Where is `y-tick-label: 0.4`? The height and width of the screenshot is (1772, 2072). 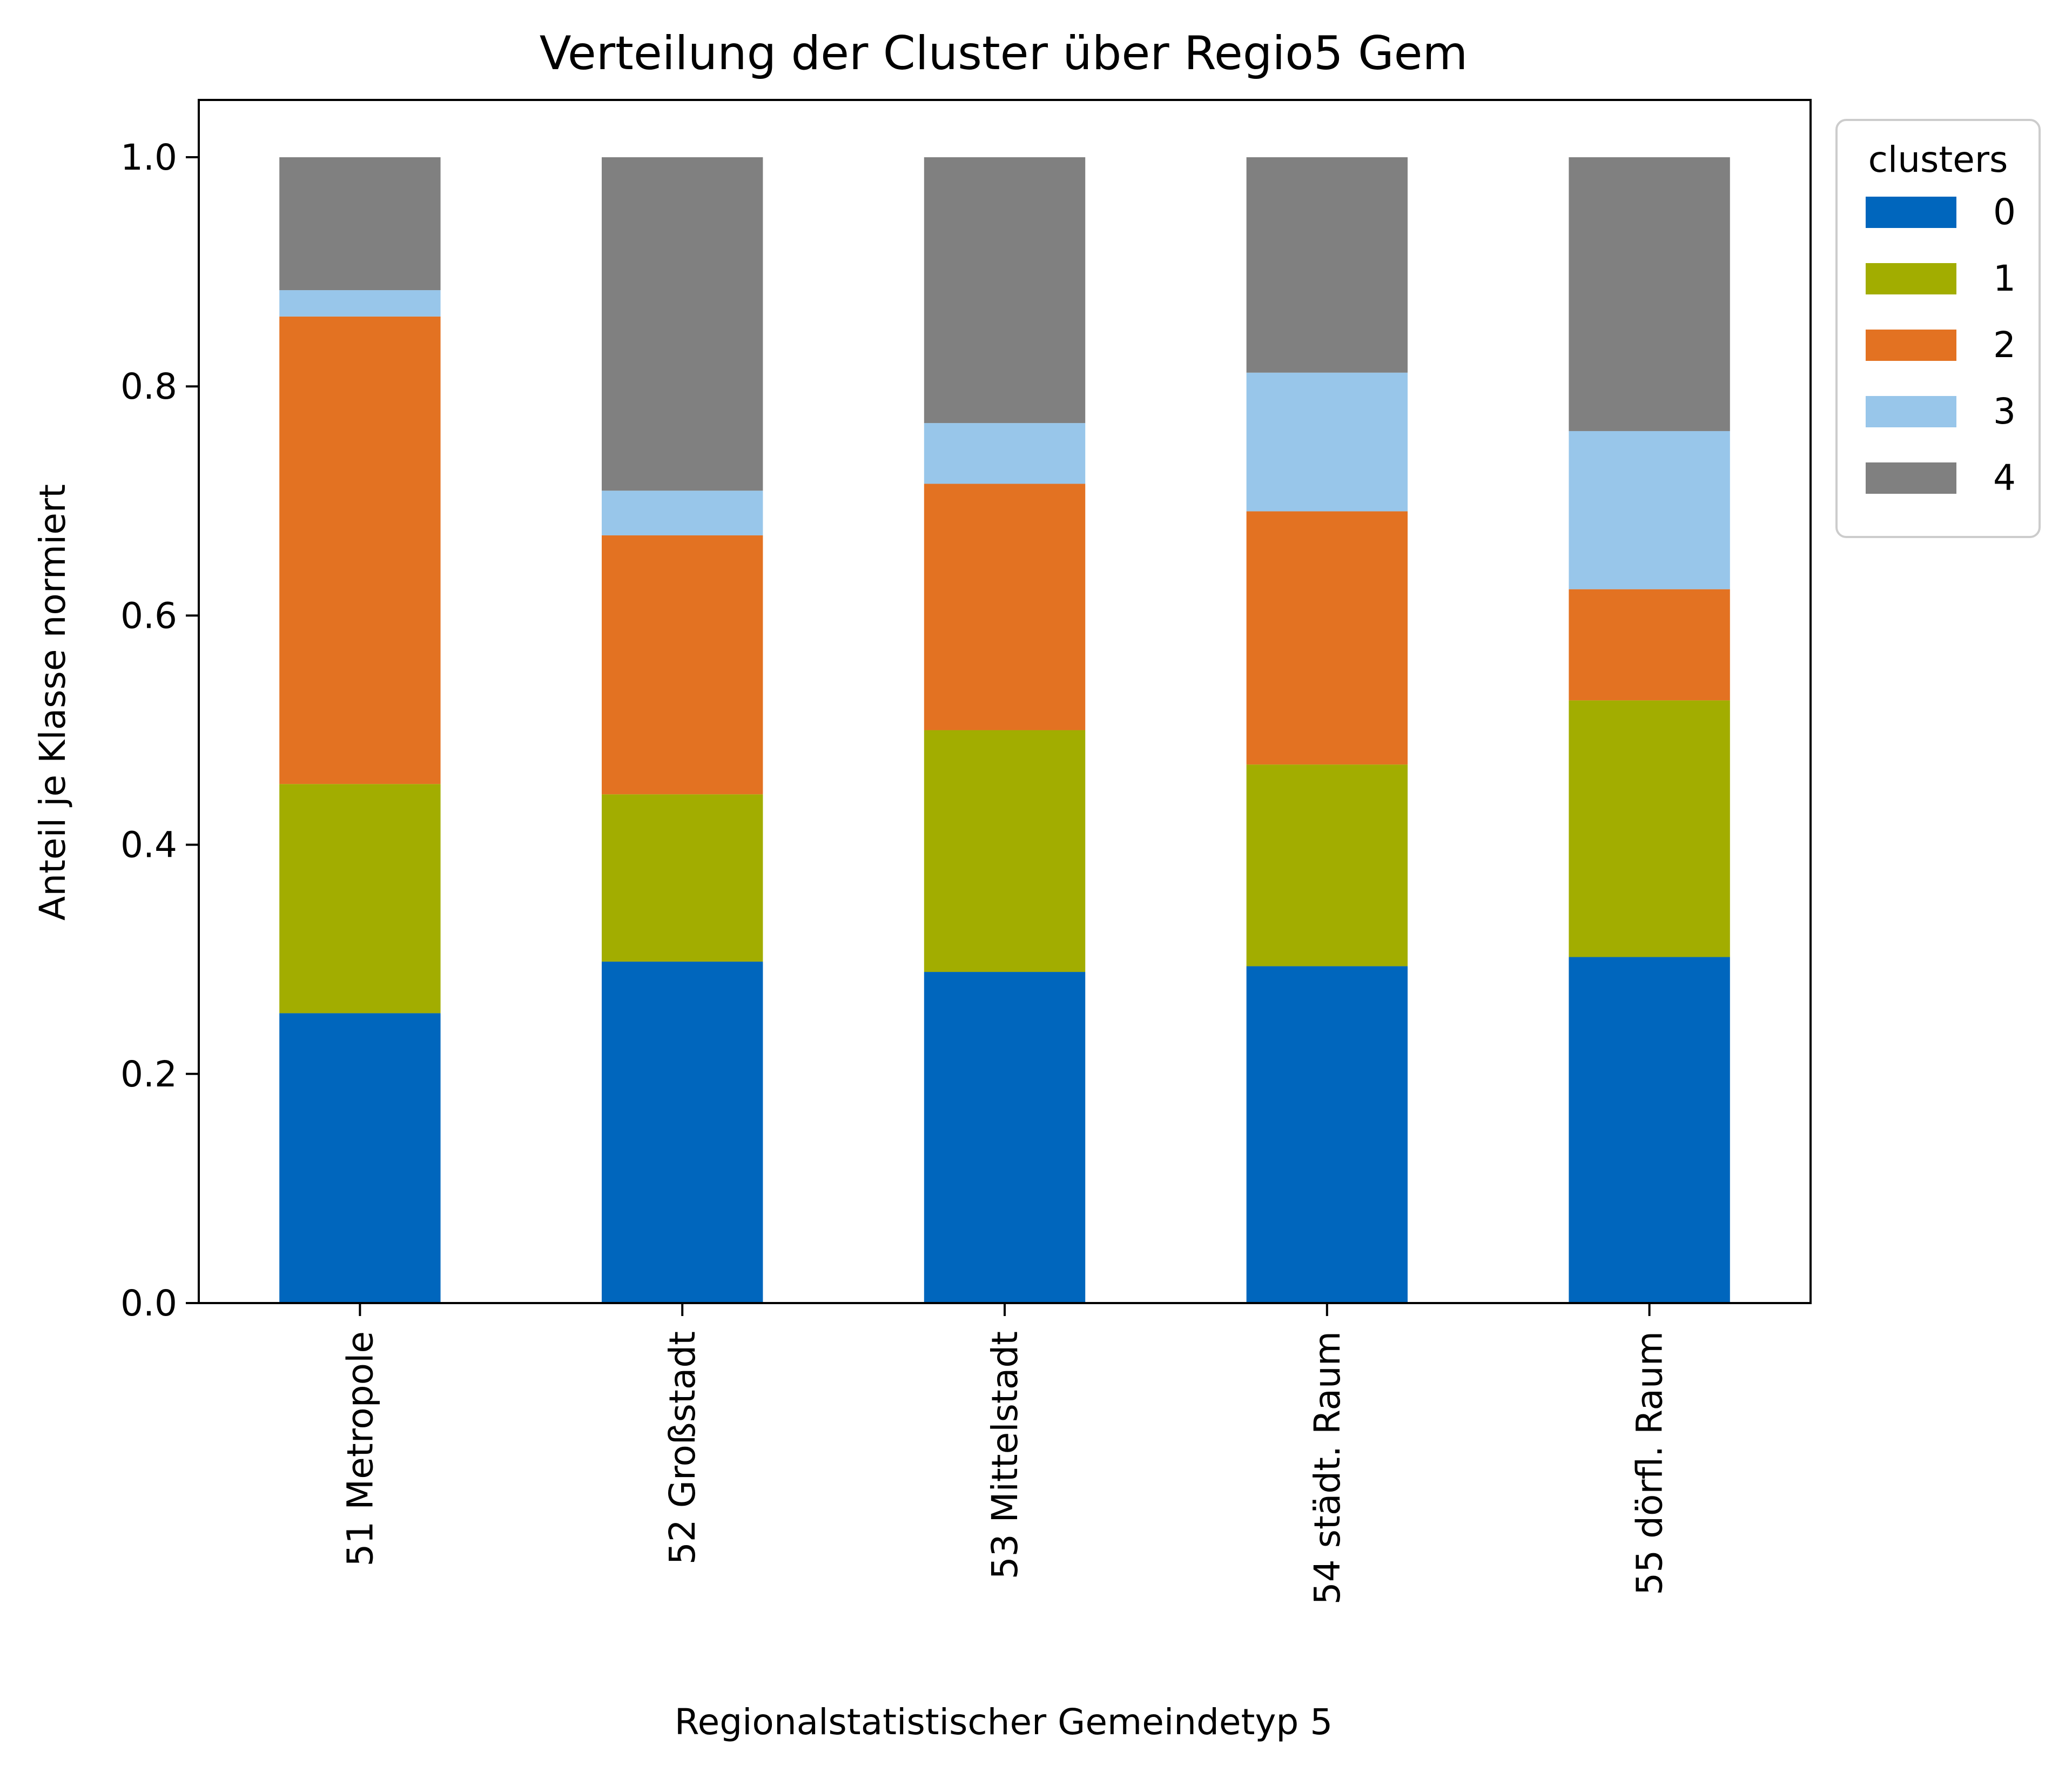
y-tick-label: 0.4 is located at coordinates (148, 845).